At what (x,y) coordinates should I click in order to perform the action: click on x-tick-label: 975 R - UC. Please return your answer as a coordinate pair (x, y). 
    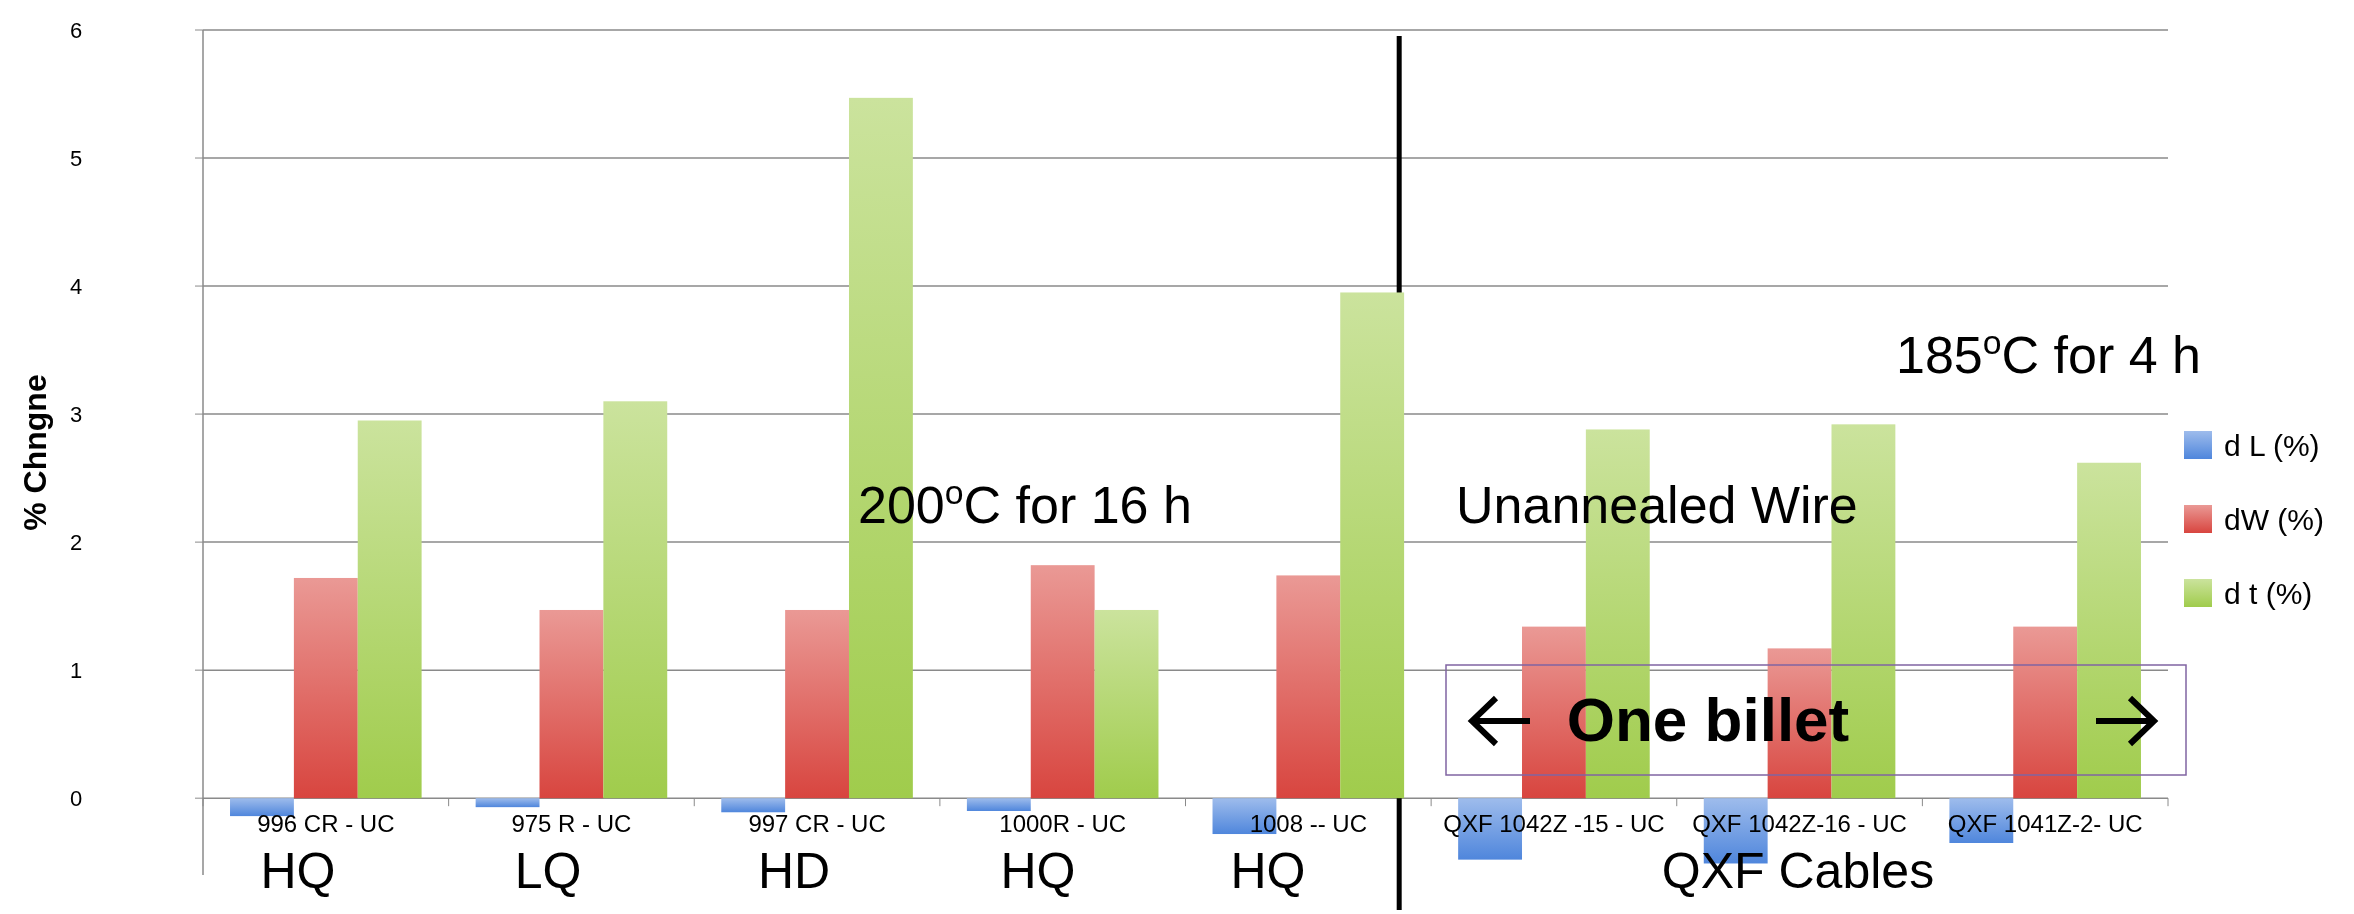
    Looking at the image, I should click on (571, 824).